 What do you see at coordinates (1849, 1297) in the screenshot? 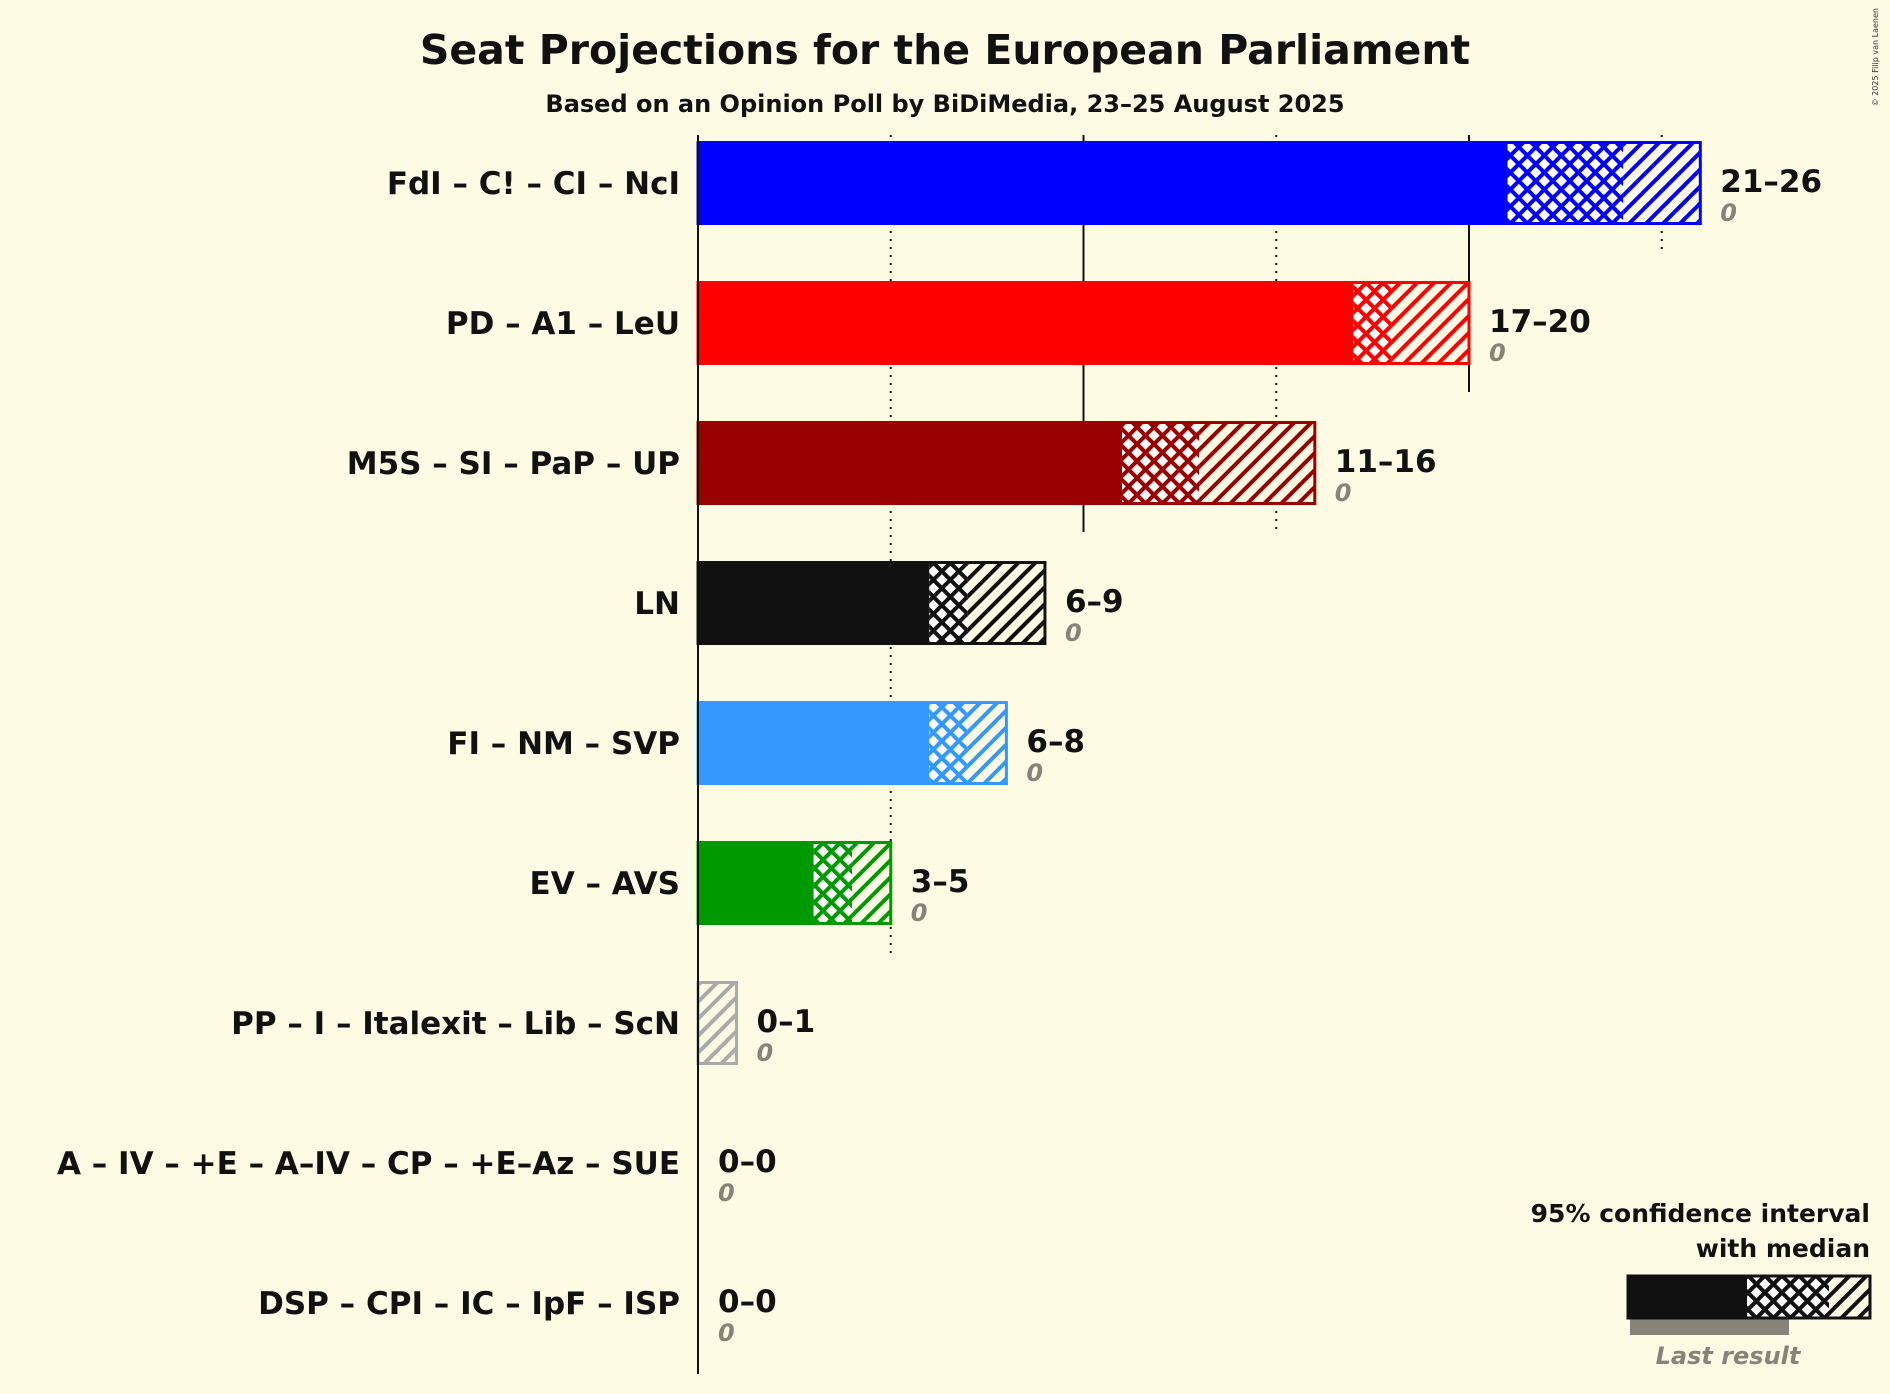
I see `legend-hatch` at bounding box center [1849, 1297].